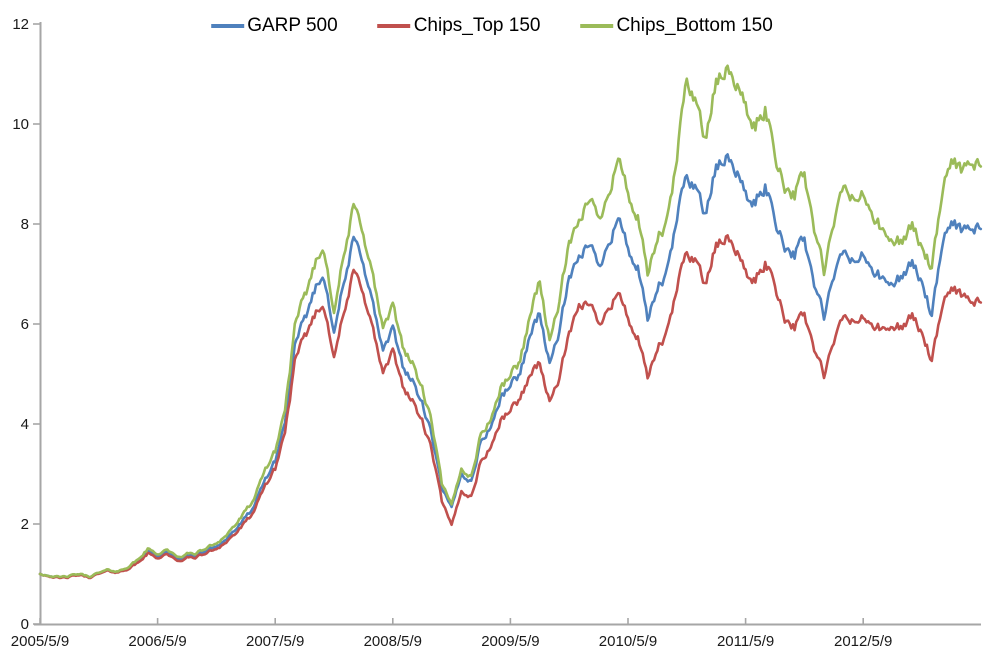 This screenshot has height=663, width=984. Describe the element at coordinates (275, 641) in the screenshot. I see `x-tick-label: 2007/5/9` at that location.